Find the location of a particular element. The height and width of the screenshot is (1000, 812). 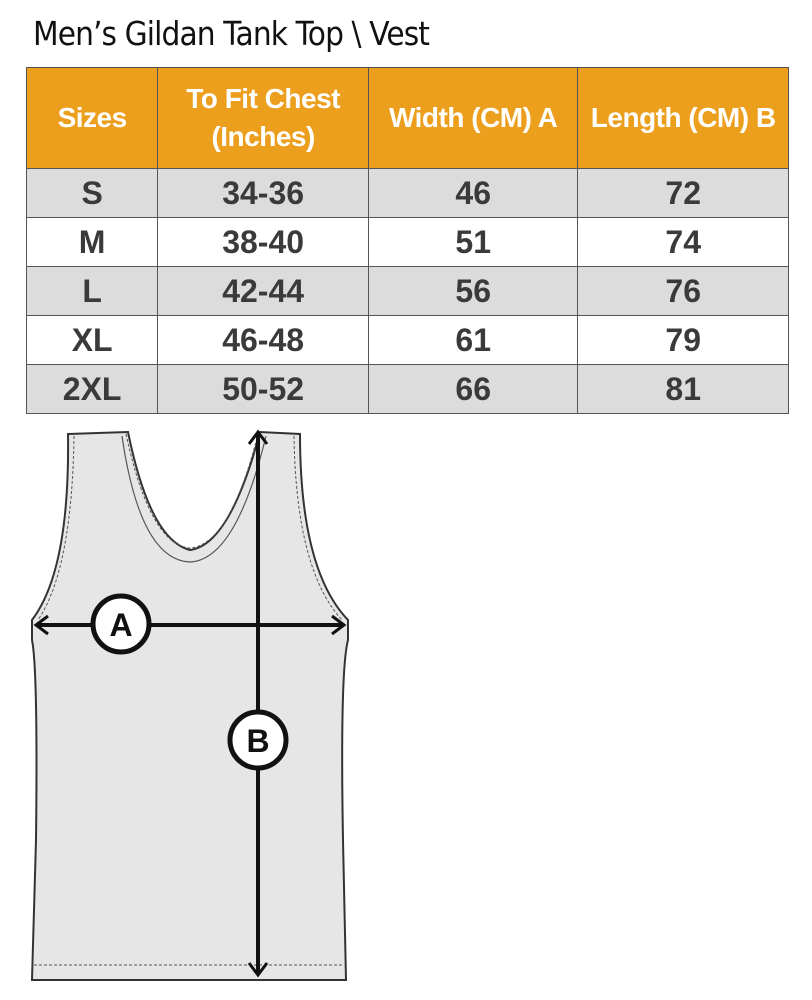

neckline-band is located at coordinates (194, 499).